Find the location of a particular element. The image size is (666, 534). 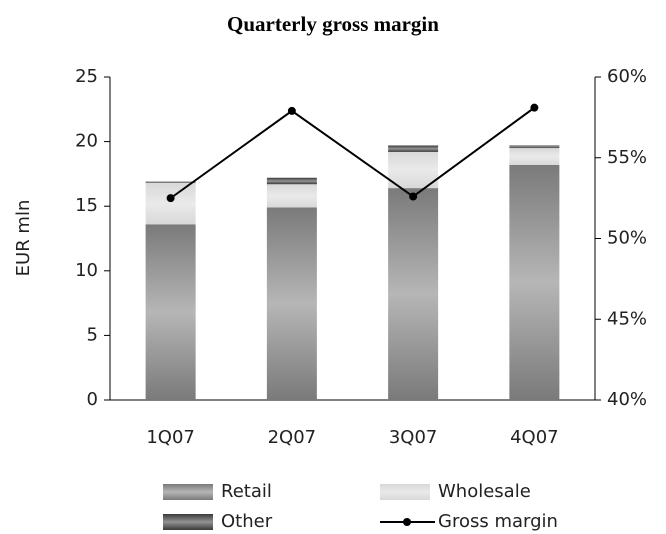

y-tick-label: 20 is located at coordinates (86, 141).